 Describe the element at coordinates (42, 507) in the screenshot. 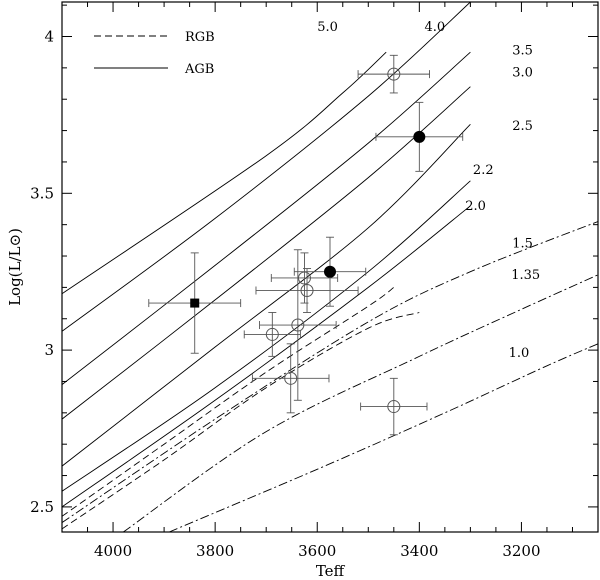

I see `y-tick-label: 2.5` at that location.